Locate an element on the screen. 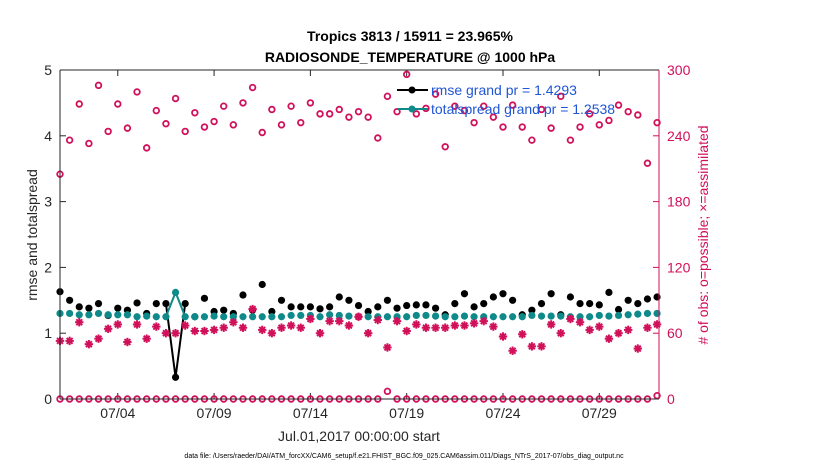  chart-title-line-1: Tropics 3813 / 15911 = 23.965% is located at coordinates (410, 36).